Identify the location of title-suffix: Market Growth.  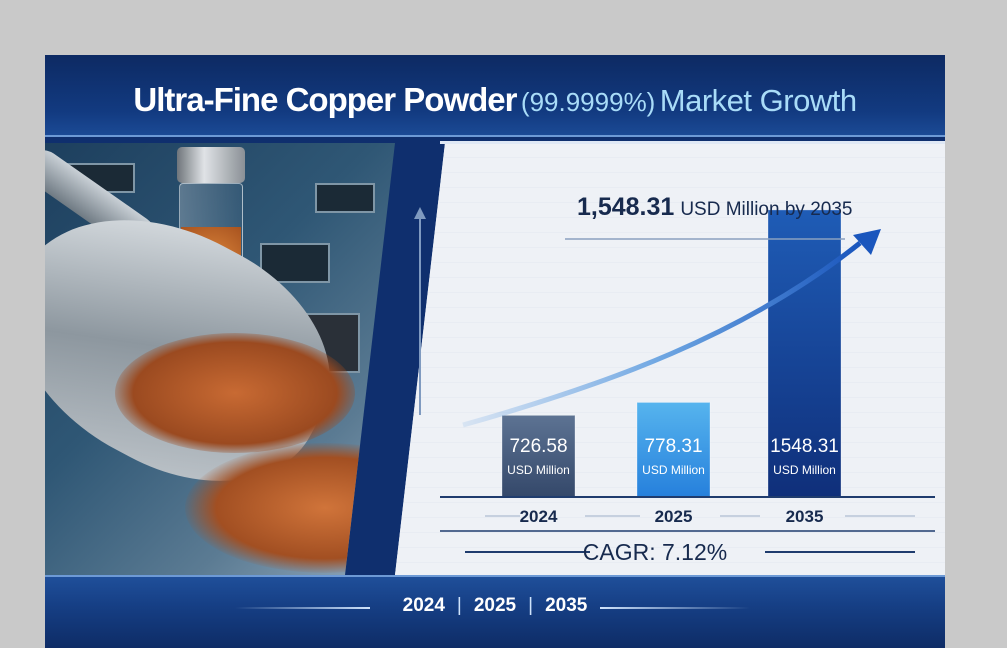
(758, 100).